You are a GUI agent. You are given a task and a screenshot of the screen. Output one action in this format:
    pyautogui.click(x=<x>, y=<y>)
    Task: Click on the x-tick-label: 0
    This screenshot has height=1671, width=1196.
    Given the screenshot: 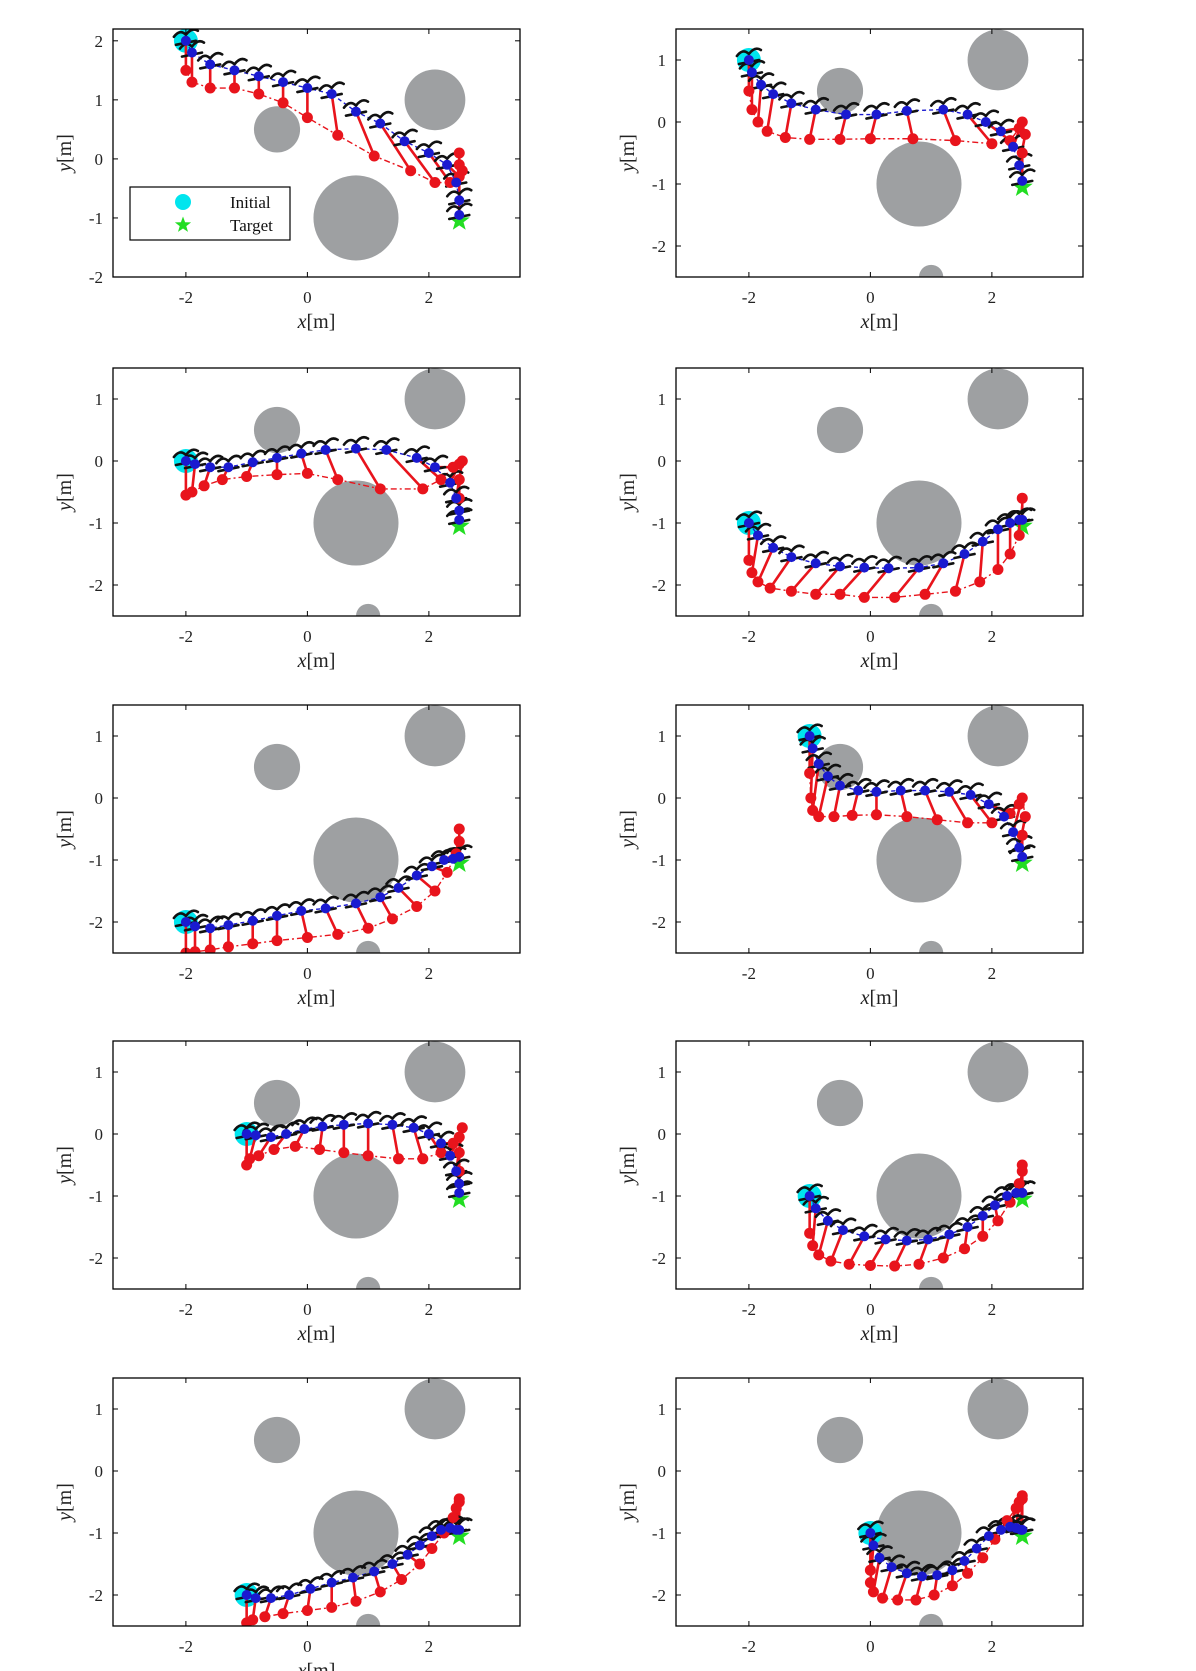 What is the action you would take?
    pyautogui.click(x=307, y=297)
    